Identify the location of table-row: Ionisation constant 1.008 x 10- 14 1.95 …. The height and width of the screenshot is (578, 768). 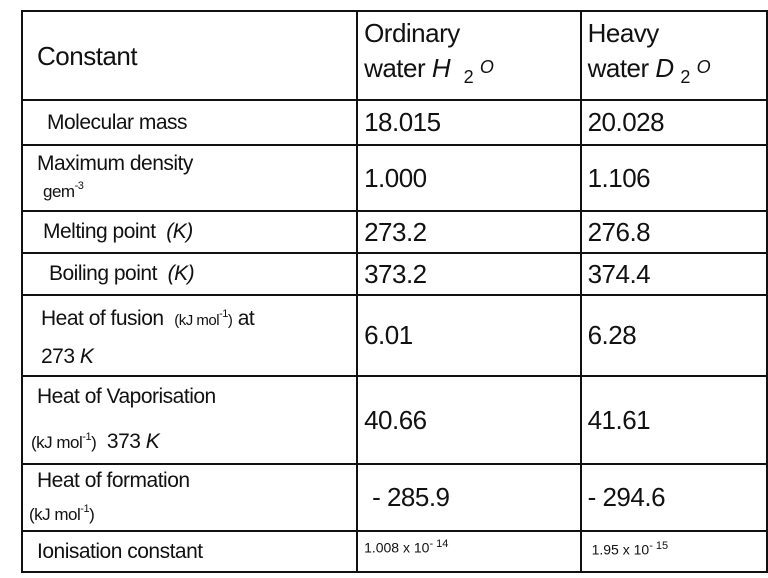
(394, 551).